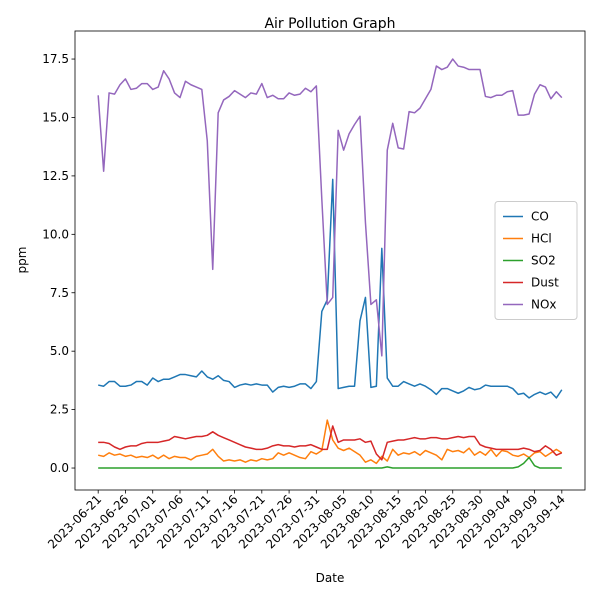 The image size is (600, 600). Describe the element at coordinates (329, 24) in the screenshot. I see `chart-title: Air Pollution Graph` at that location.